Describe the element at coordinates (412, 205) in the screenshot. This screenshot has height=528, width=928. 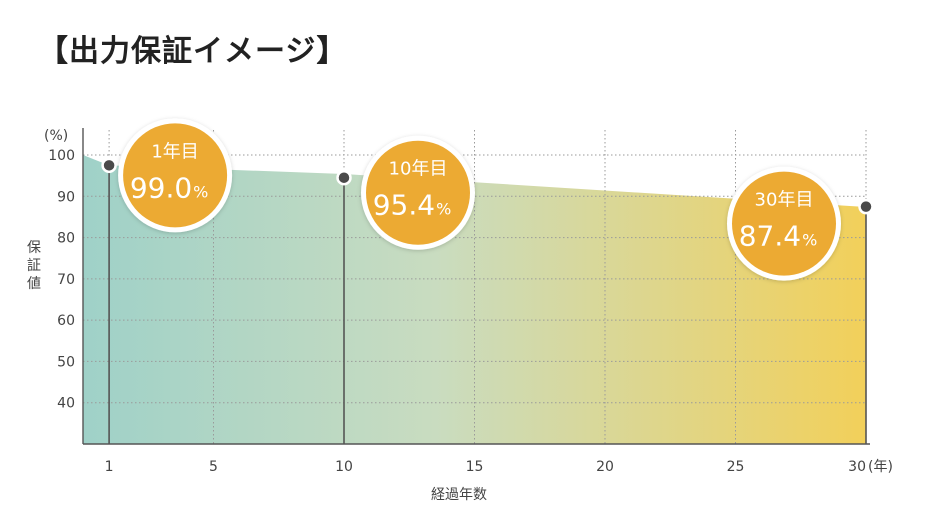
I see `bubble-value: 95.4%` at that location.